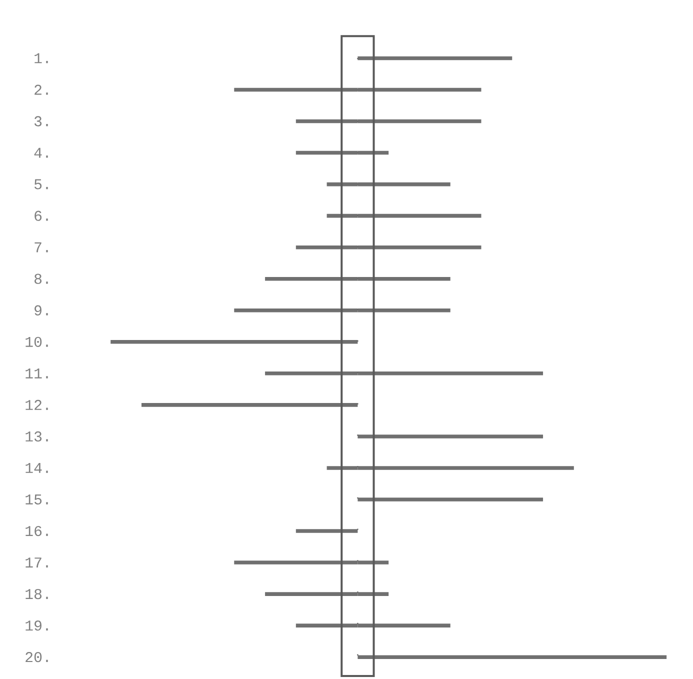  What do you see at coordinates (37, 341) in the screenshot?
I see `y-tick-label: 10.` at bounding box center [37, 341].